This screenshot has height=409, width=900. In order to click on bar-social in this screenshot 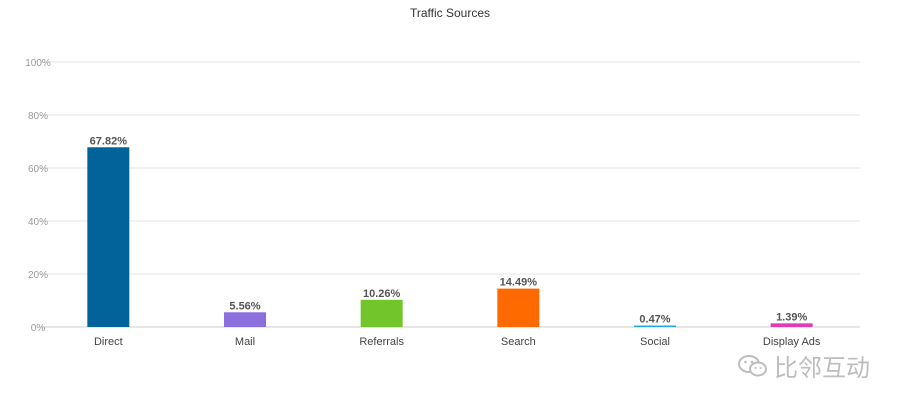, I will do `click(655, 326)`.